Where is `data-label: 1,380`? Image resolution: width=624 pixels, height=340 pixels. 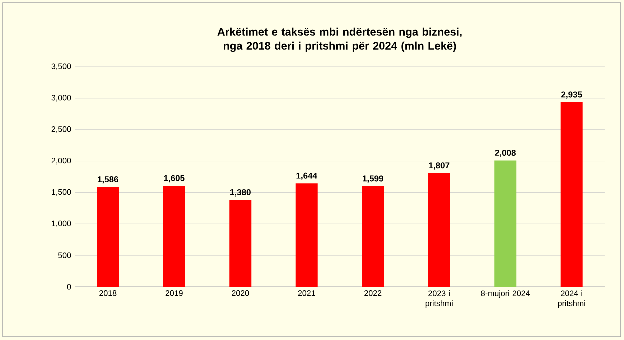 data-label: 1,380 is located at coordinates (240, 193).